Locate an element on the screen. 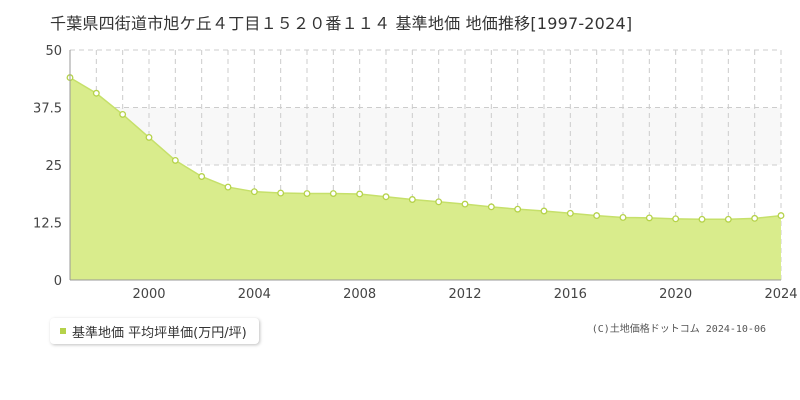 This screenshot has height=400, width=800. x-tick-labels: 2000 2004 2008 2012 2016 2020 2024 is located at coordinates (464, 294).